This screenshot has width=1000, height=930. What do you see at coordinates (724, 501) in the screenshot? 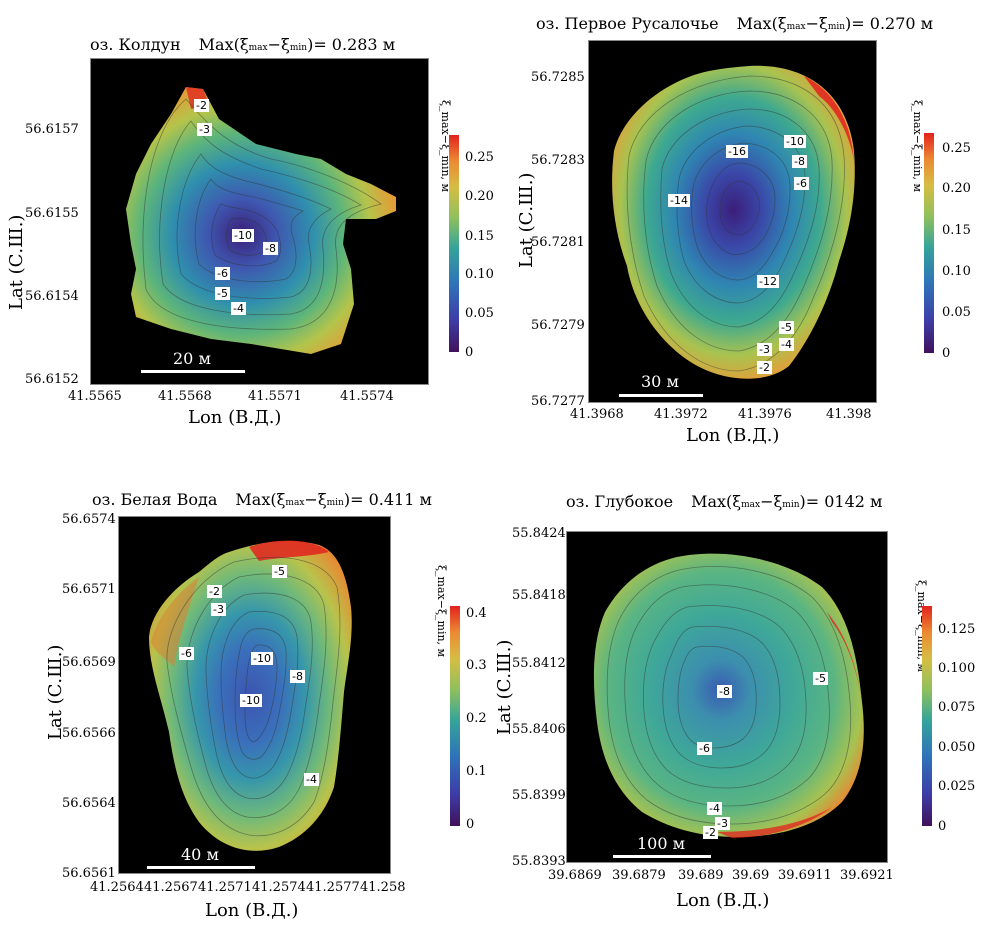
I see `chart-title: оз. Глубокое Max(ξmax−ξmin)= 0142 м` at bounding box center [724, 501].